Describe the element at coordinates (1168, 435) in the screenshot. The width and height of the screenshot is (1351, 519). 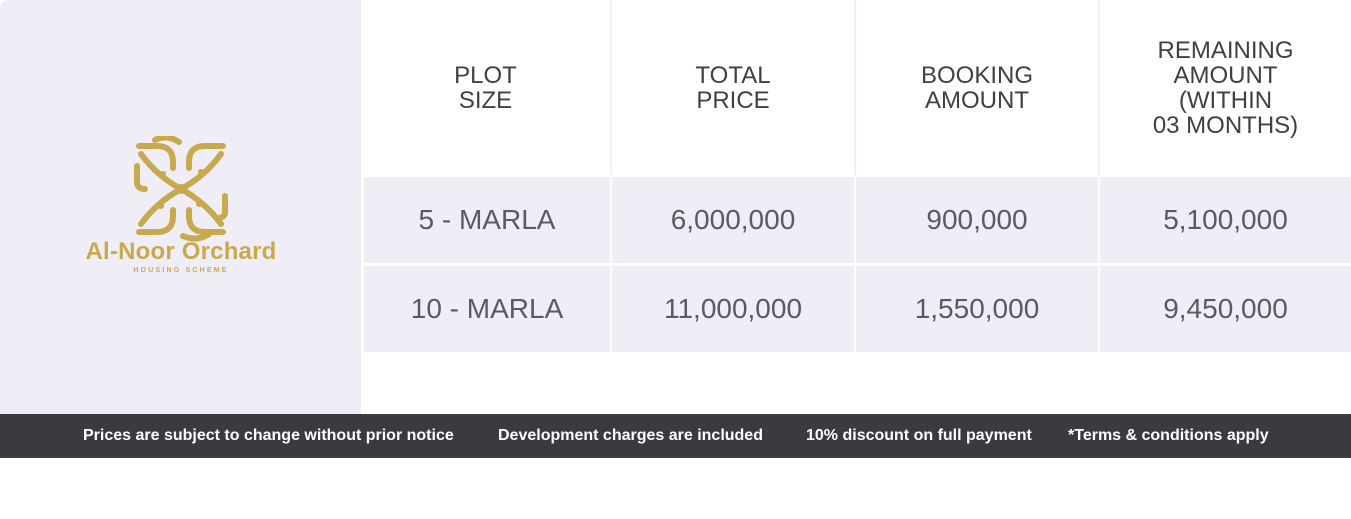
I see `footer-note: *Terms & conditions apply` at that location.